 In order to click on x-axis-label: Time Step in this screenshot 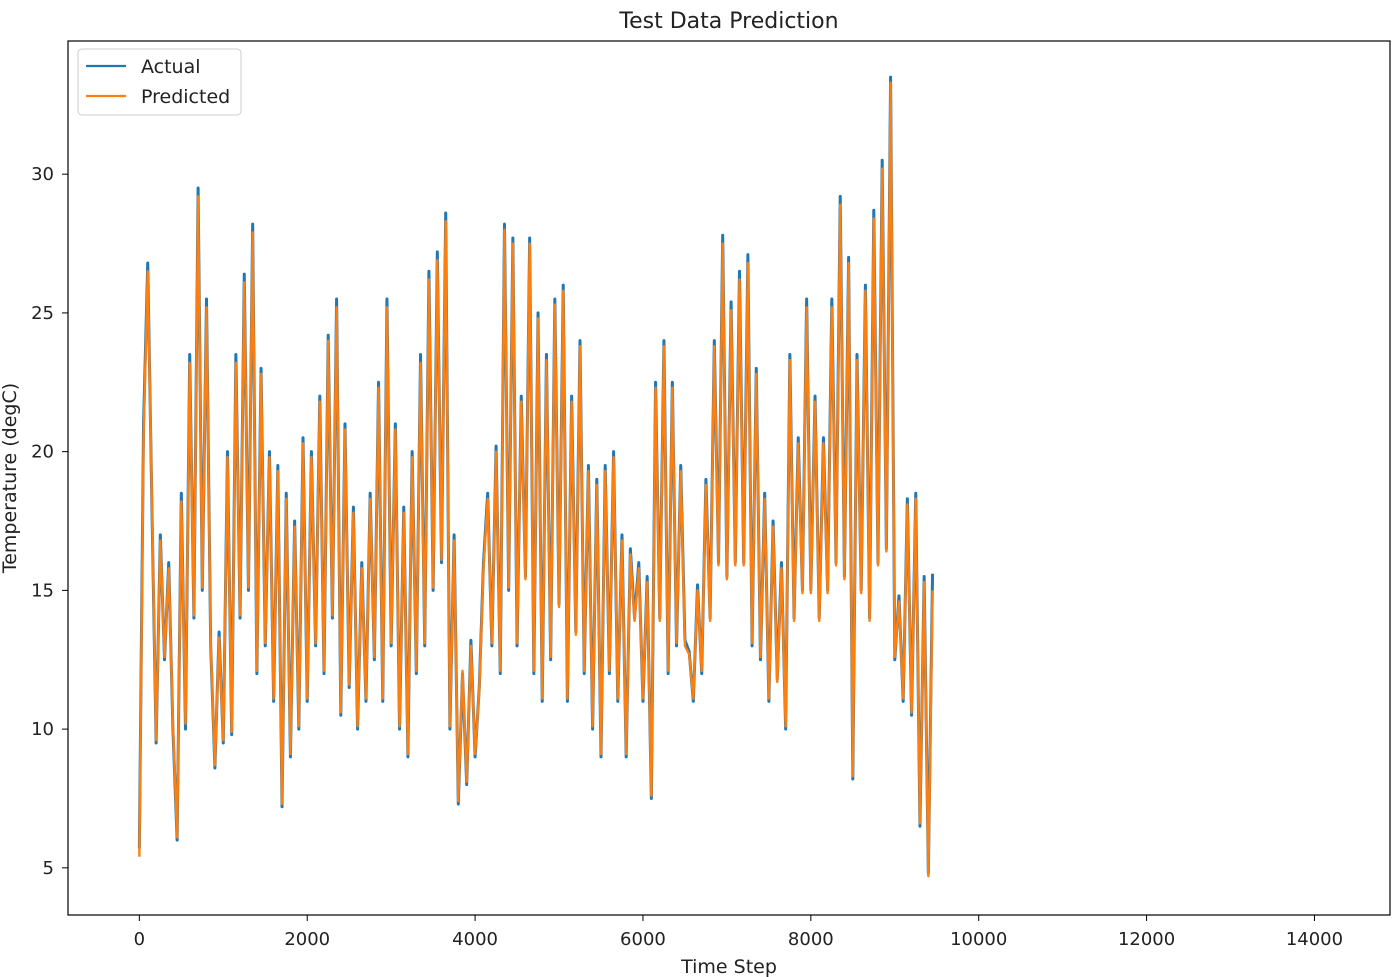, I will do `click(728, 966)`.